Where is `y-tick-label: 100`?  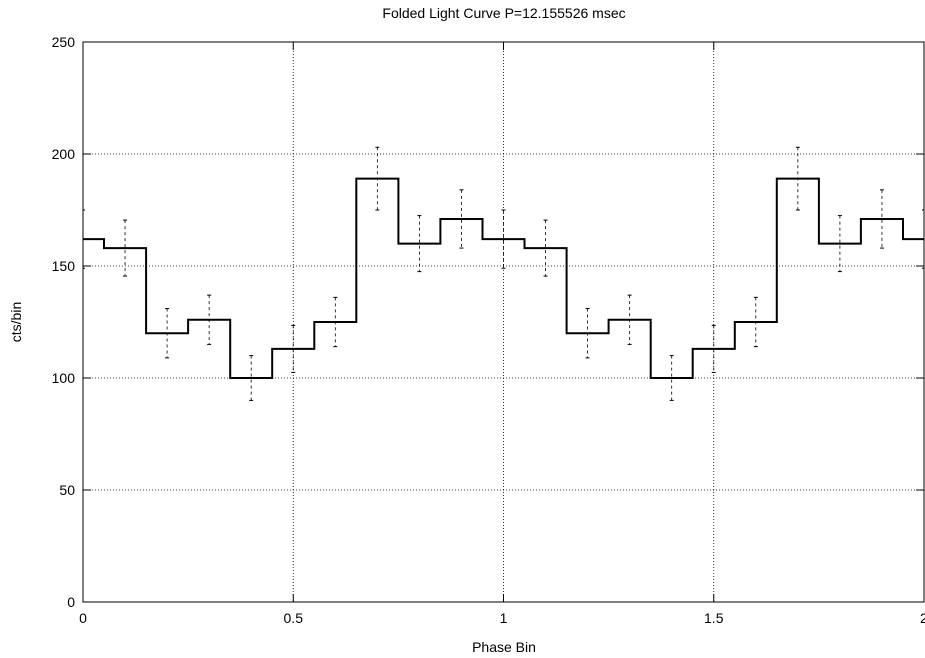
y-tick-label: 100 is located at coordinates (64, 378).